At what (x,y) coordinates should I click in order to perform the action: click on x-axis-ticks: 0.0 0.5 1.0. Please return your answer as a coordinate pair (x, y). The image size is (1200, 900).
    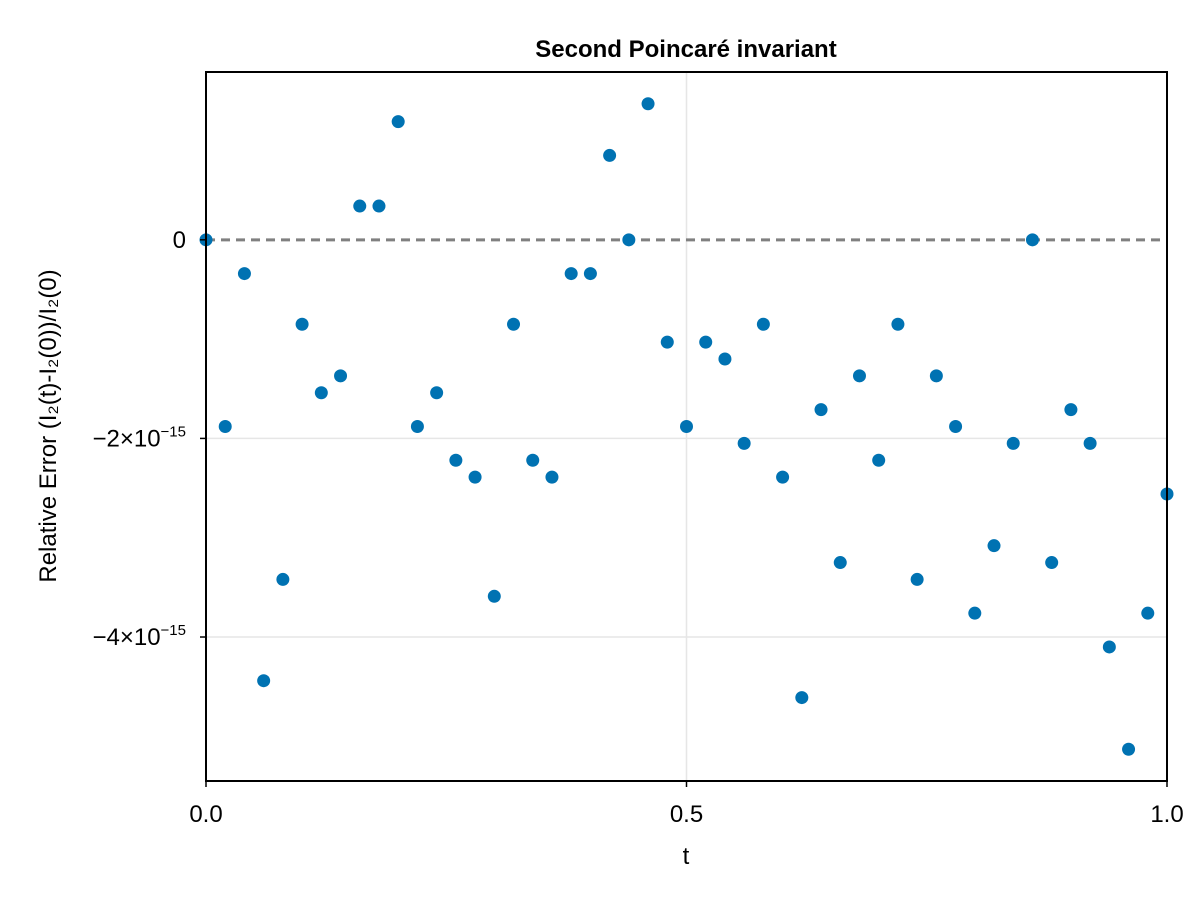
    Looking at the image, I should click on (686, 804).